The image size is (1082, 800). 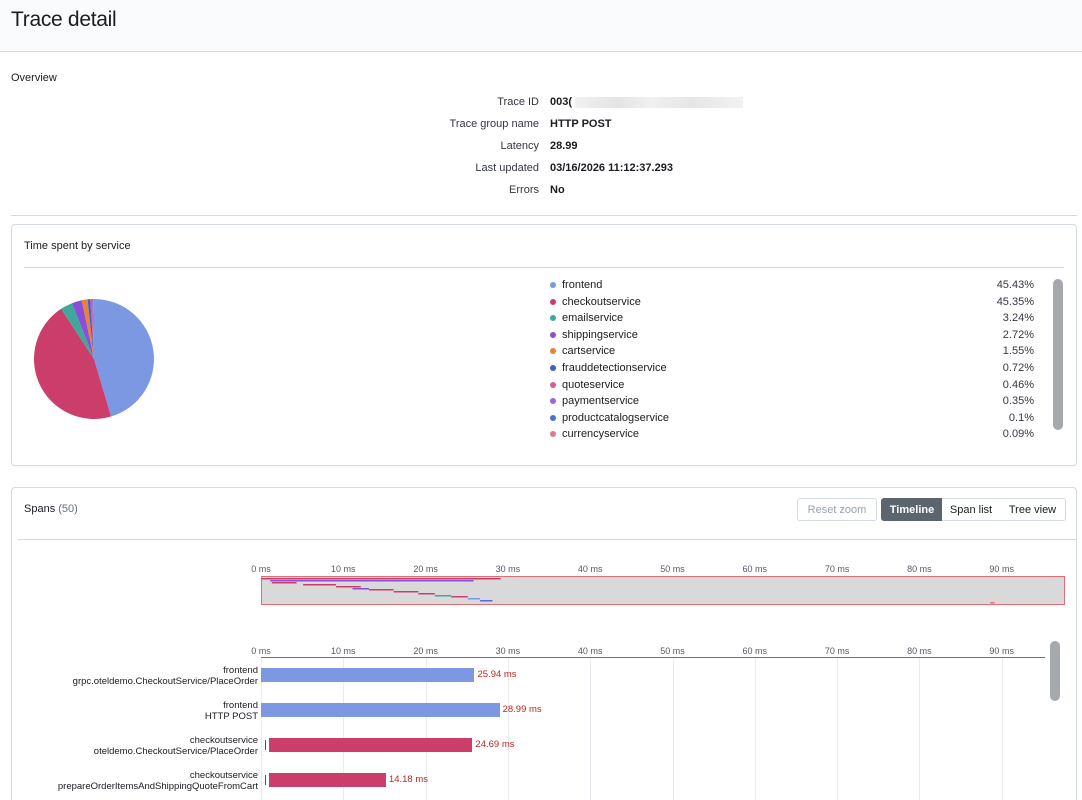 What do you see at coordinates (261, 569) in the screenshot?
I see `minimap-tick-label: 0 ms` at bounding box center [261, 569].